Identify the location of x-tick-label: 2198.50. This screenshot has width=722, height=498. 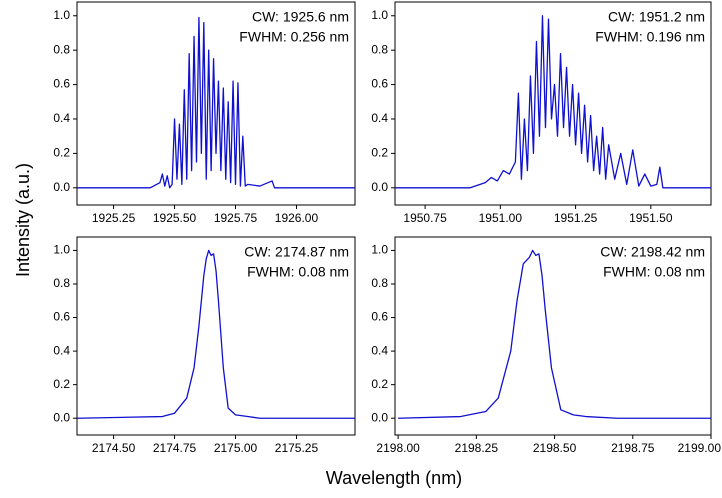
(555, 448).